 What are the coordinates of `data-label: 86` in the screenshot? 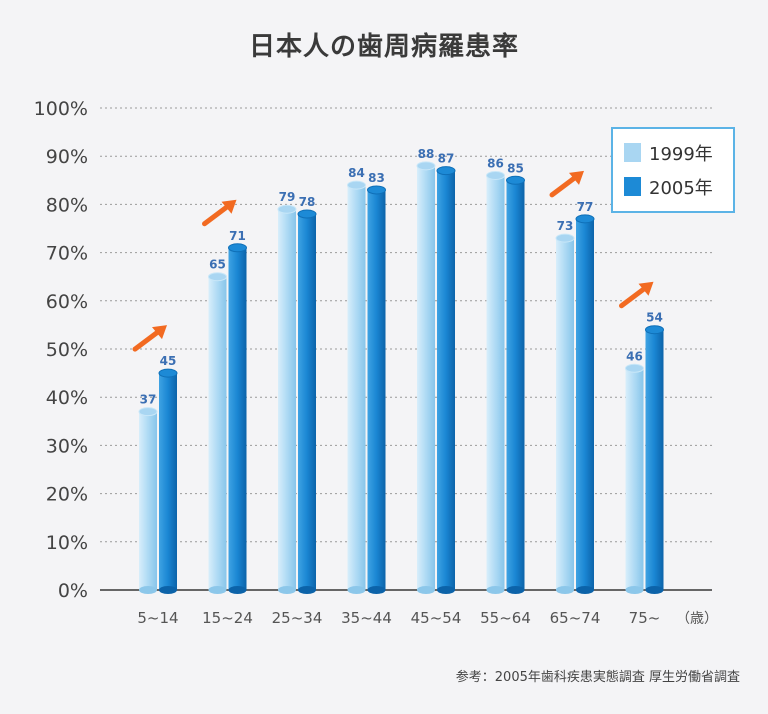 It's located at (495, 163).